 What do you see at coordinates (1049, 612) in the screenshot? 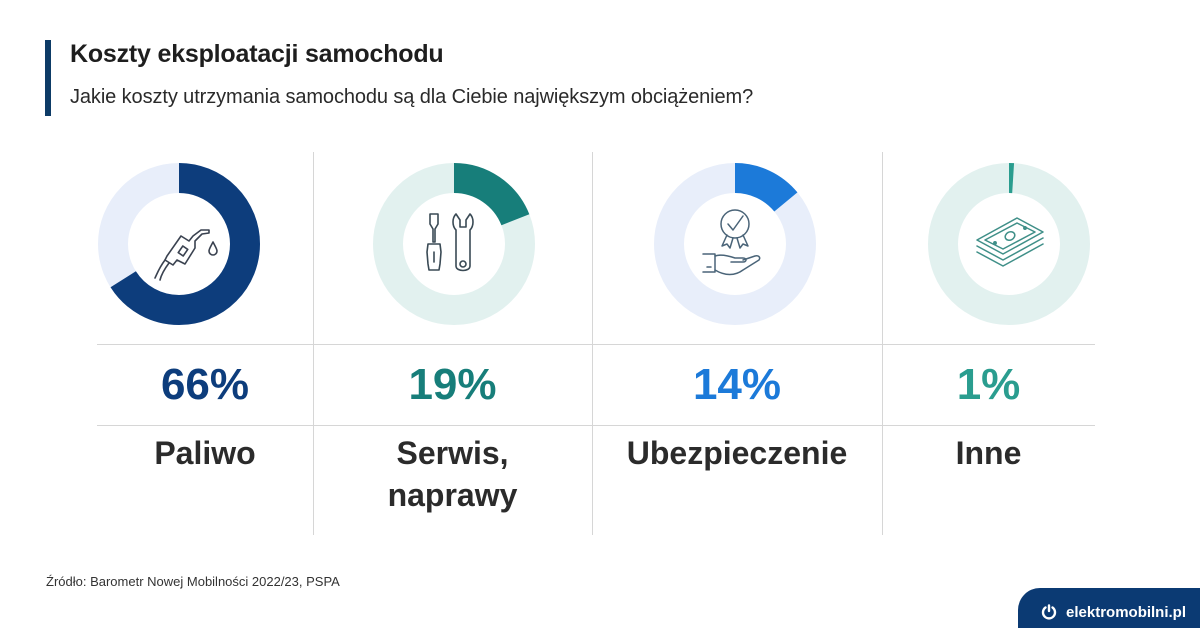
I see `power-logo-icon` at bounding box center [1049, 612].